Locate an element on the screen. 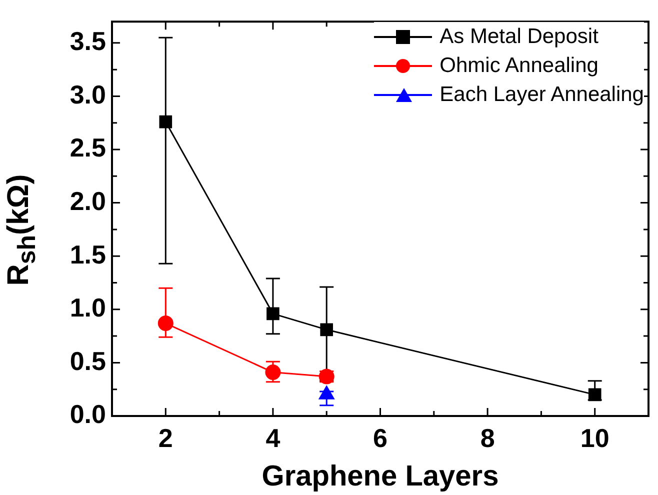 This screenshot has width=658, height=495. x-tick-label: 4 is located at coordinates (273, 437).